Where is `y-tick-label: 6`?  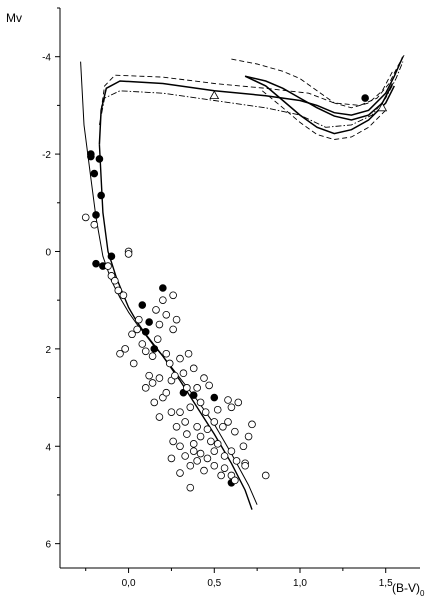
y-tick-label: 6 is located at coordinates (48, 545).